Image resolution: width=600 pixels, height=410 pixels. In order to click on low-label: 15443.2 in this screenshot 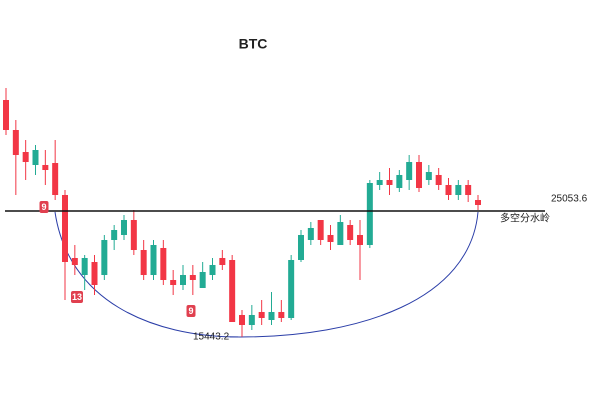, I will do `click(211, 337)`.